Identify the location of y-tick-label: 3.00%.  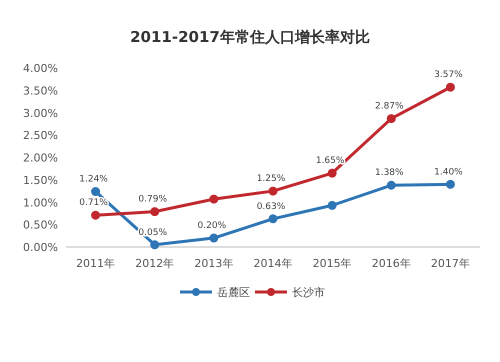
(40, 113).